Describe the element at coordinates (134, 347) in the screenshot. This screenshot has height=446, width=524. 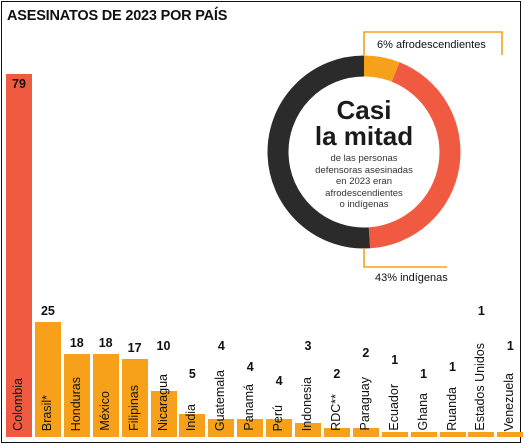
I see `bar-value: 17` at that location.